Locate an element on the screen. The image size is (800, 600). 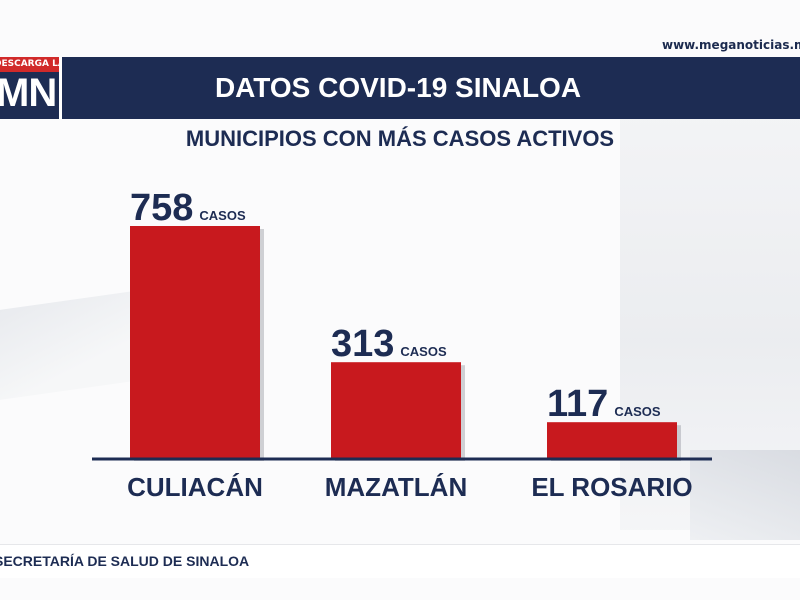
category-label: EL ROSARIO is located at coordinates (611, 487).